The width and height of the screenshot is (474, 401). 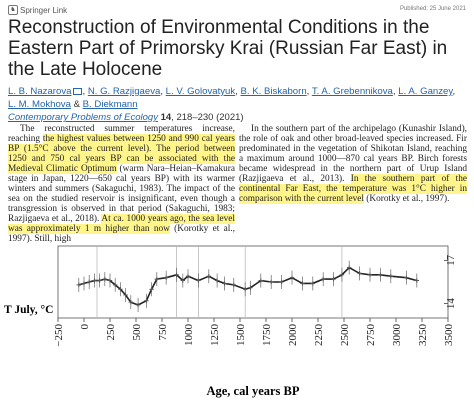 What do you see at coordinates (237, 11) in the screenshot?
I see `top-bar: ♞ Springer Link Published: 25 June 2021` at bounding box center [237, 11].